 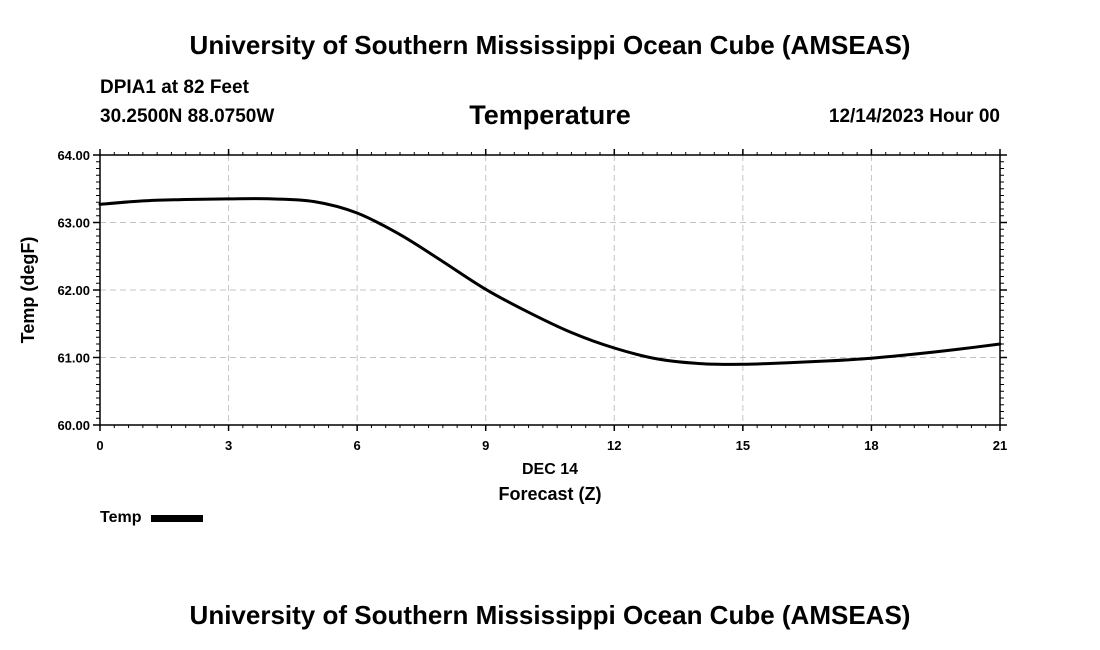 What do you see at coordinates (73, 223) in the screenshot?
I see `y-tick-label: 63.00` at bounding box center [73, 223].